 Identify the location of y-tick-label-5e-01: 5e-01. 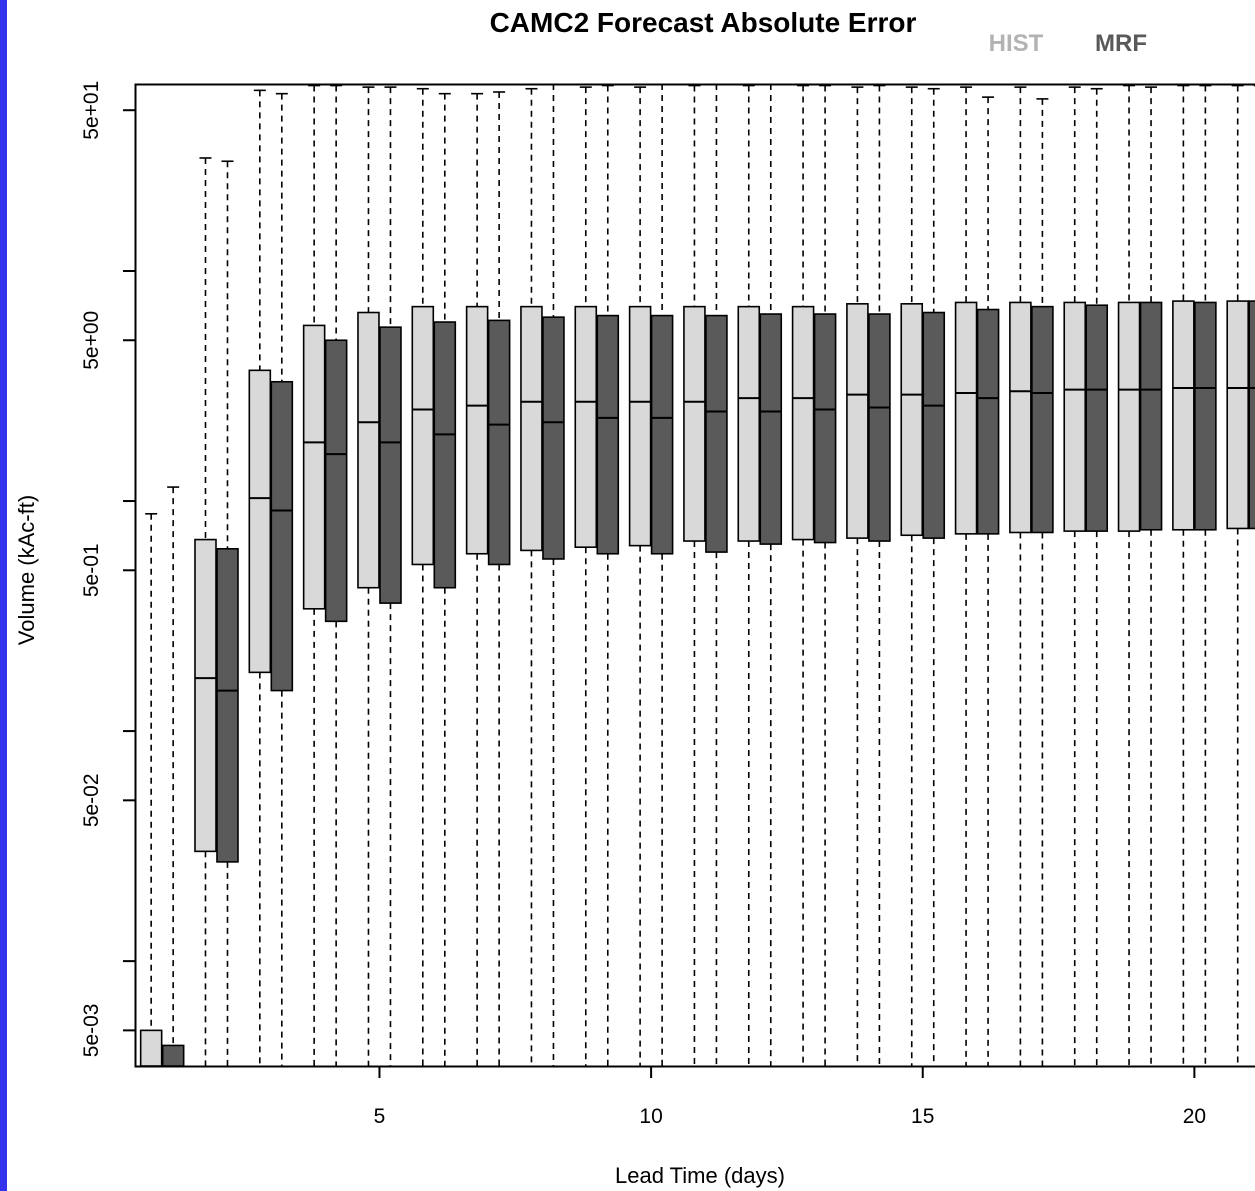
(91, 570).